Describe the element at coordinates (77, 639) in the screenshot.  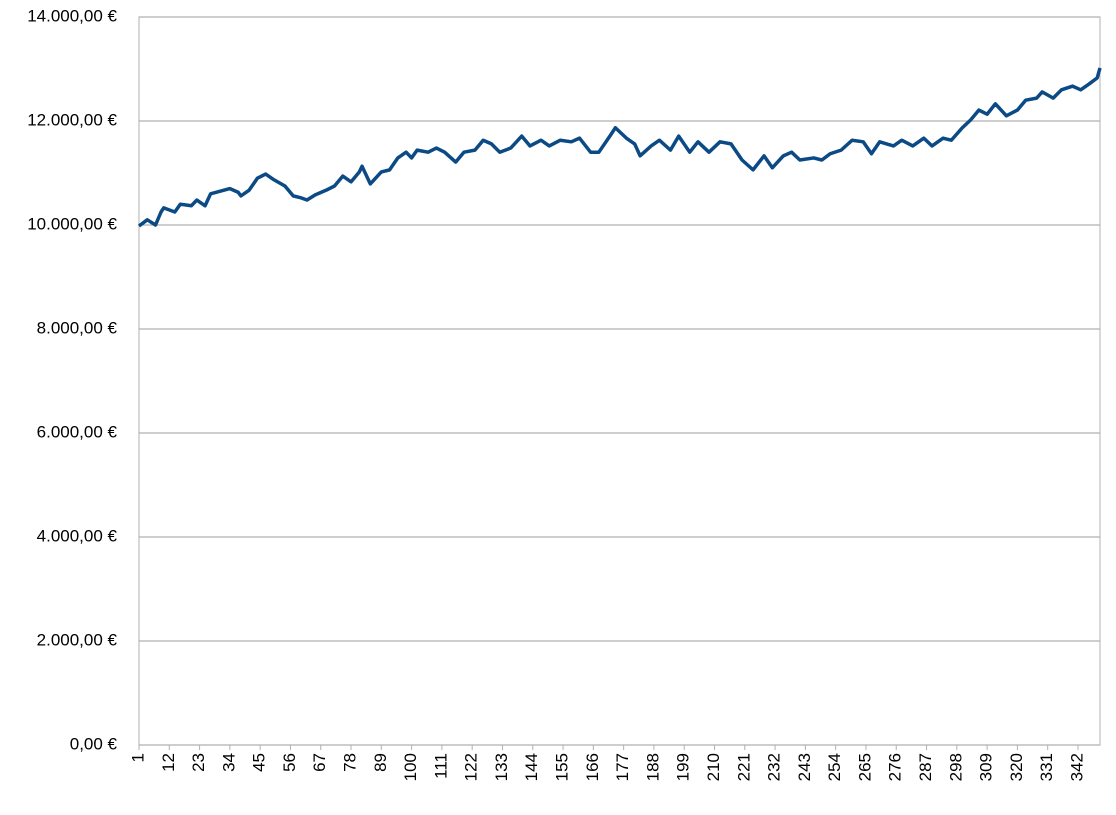
I see `y-tick-label: 2.000,00 €` at that location.